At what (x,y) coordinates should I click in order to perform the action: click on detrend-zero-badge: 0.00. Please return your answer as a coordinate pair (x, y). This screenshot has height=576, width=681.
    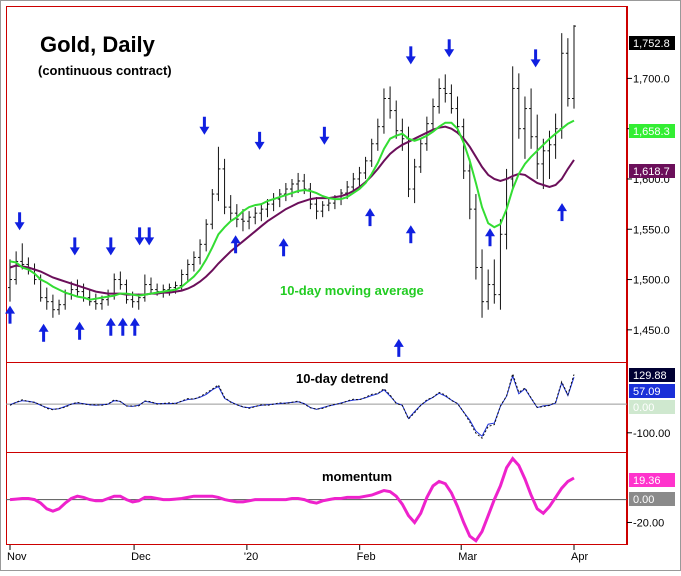
    Looking at the image, I should click on (652, 407).